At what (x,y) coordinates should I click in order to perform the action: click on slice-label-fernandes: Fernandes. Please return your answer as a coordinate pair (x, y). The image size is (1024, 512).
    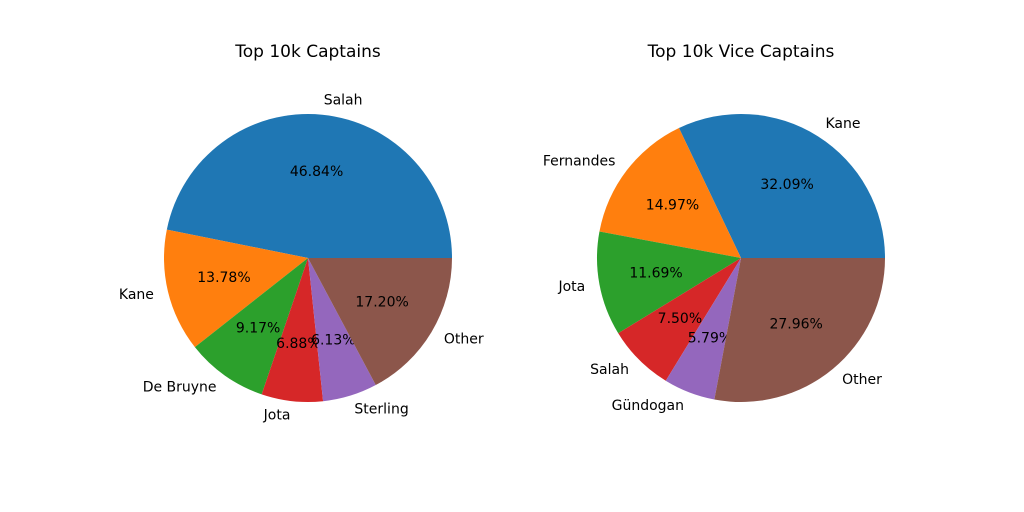
    Looking at the image, I should click on (579, 162).